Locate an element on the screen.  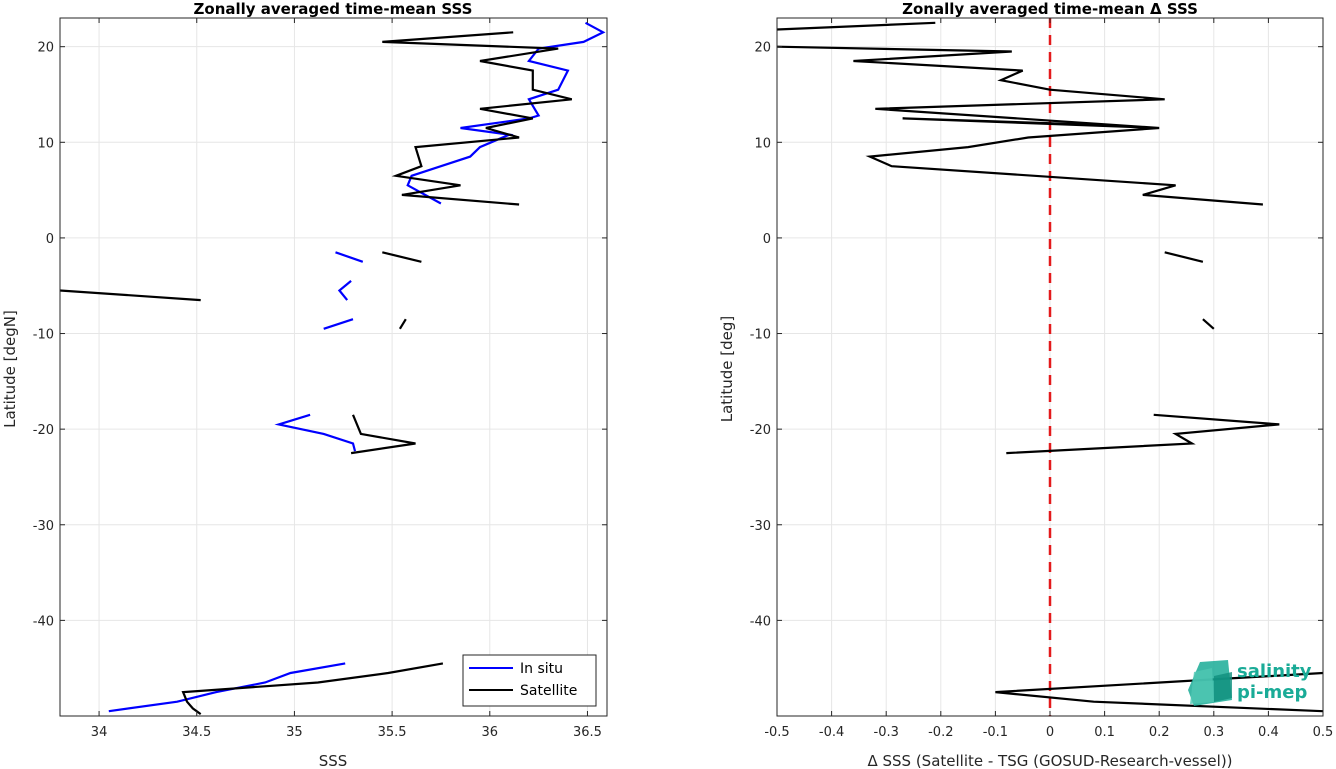
delta-xtick-label: -0.2 is located at coordinates (940, 732).